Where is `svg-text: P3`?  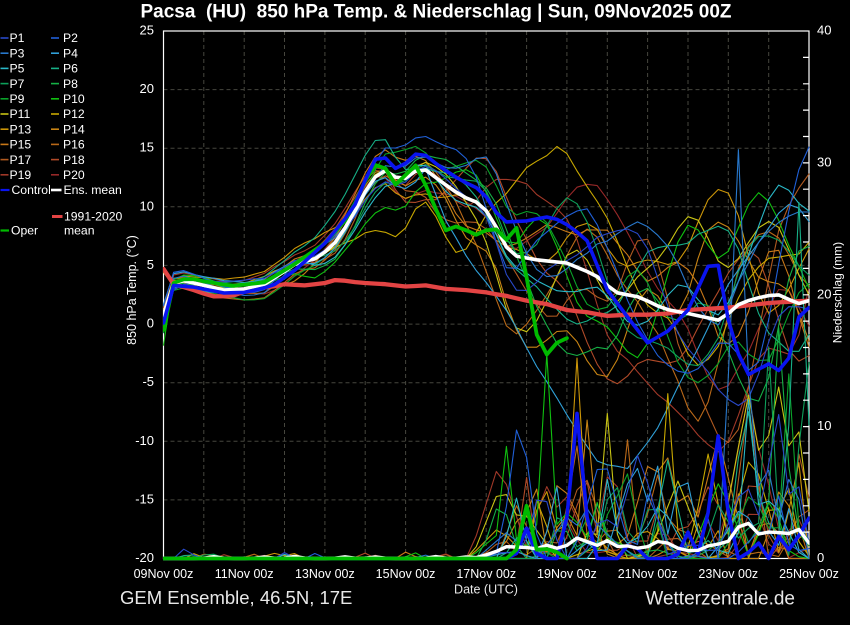
svg-text: P3 is located at coordinates (17, 53).